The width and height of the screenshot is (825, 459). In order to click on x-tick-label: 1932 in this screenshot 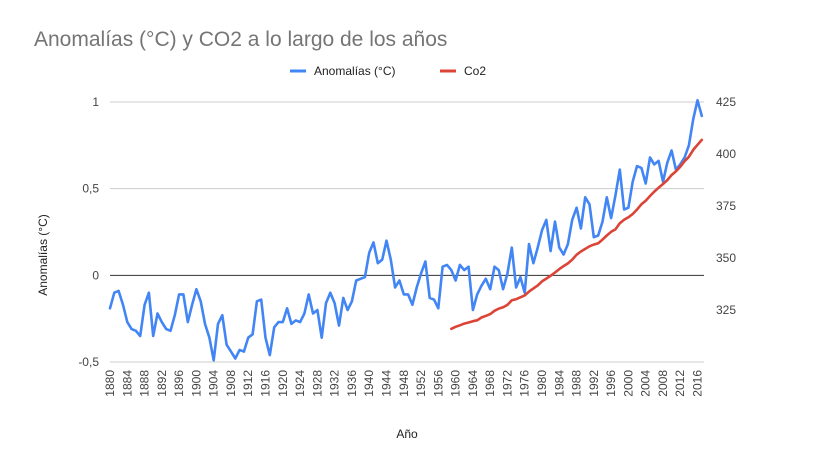, I will do `click(335, 383)`.